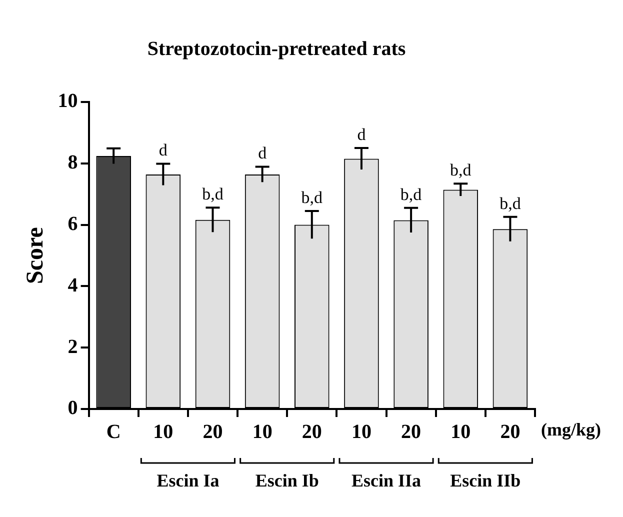  I want to click on text: Escin IIb, so click(485, 480).